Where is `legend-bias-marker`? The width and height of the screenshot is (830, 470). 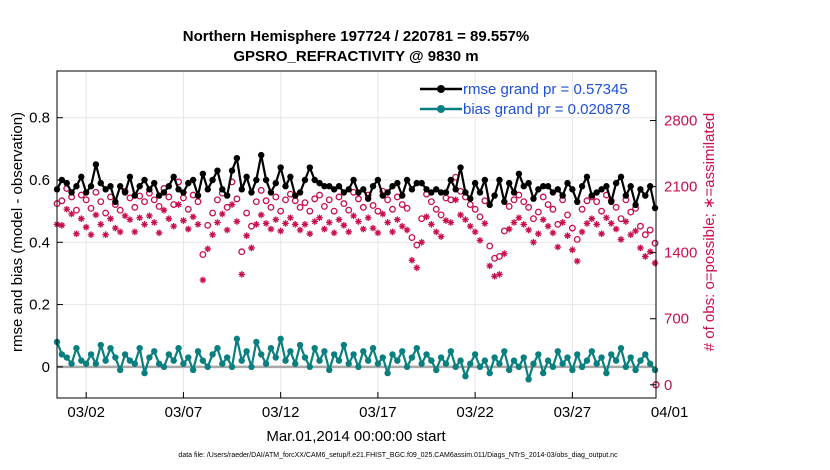 legend-bias-marker is located at coordinates (441, 109).